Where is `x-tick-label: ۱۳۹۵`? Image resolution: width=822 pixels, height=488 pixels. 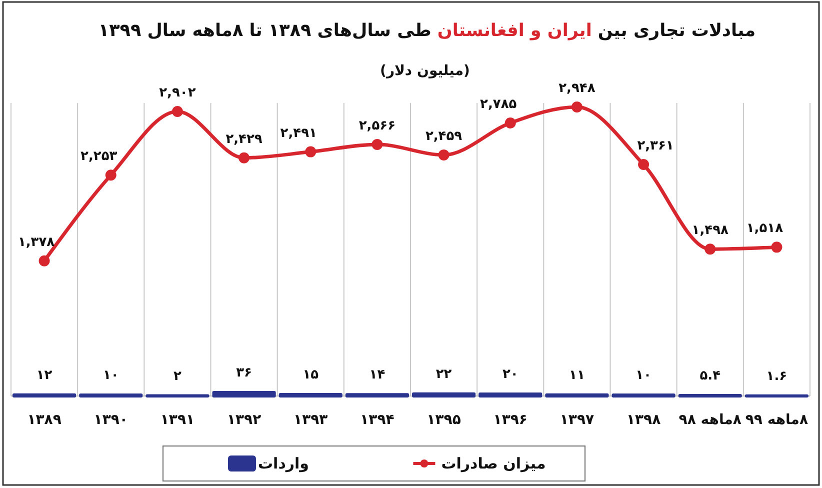 x-tick-label: ۱۳۹۵ is located at coordinates (444, 420).